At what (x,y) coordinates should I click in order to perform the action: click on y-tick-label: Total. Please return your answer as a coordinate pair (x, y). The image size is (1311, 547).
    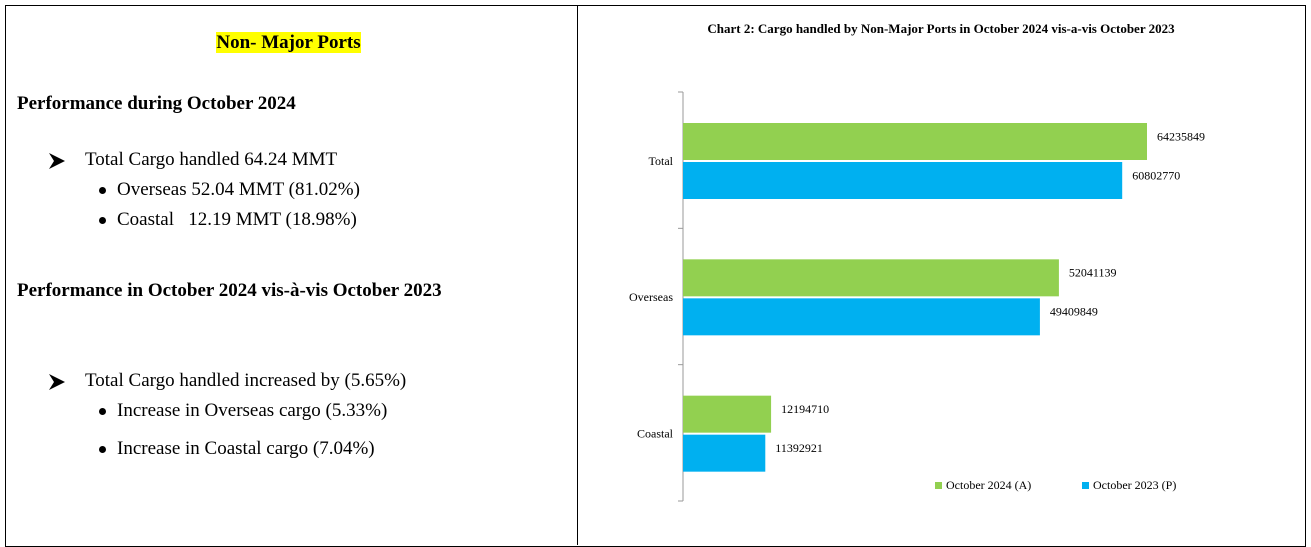
    Looking at the image, I should click on (661, 161).